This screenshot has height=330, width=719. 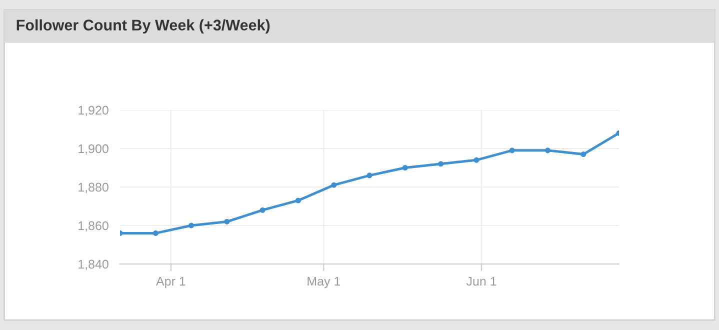 What do you see at coordinates (93, 111) in the screenshot?
I see `y-tick-label: 1,920` at bounding box center [93, 111].